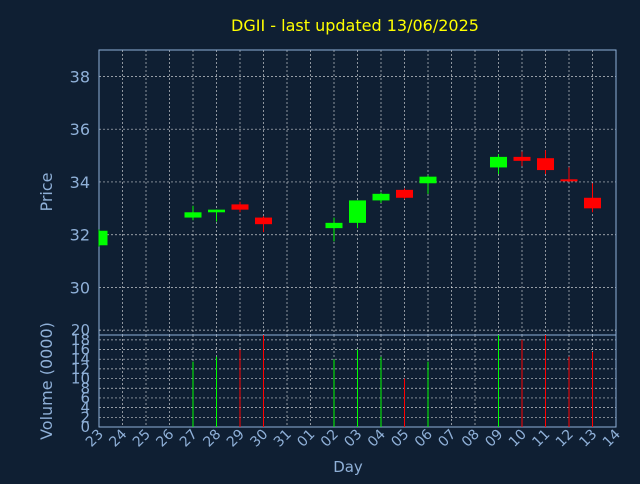 The width and height of the screenshot is (640, 484). Describe the element at coordinates (80, 288) in the screenshot. I see `price-tick-label: 30` at that location.